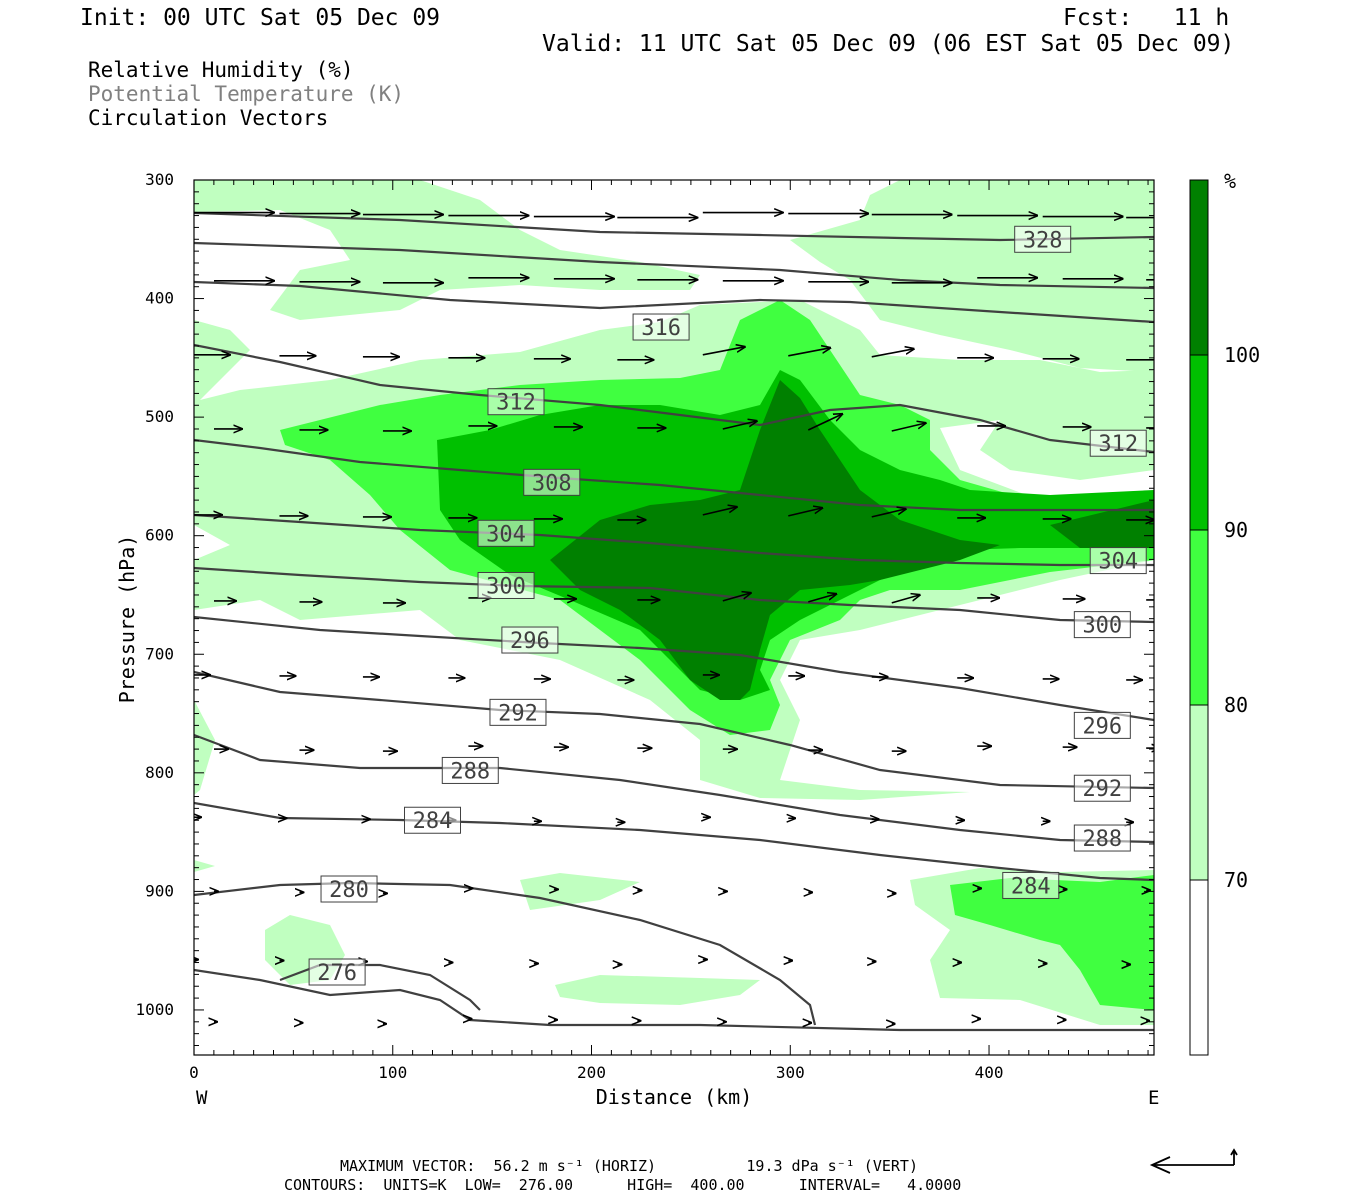 The height and width of the screenshot is (1200, 1350). Describe the element at coordinates (159, 890) in the screenshot. I see `y-tick-label: 900` at that location.